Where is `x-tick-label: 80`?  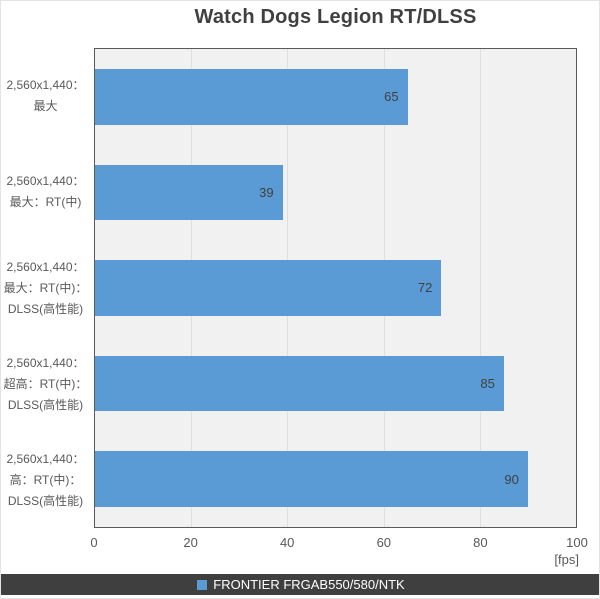
x-tick-label: 80 is located at coordinates (480, 542).